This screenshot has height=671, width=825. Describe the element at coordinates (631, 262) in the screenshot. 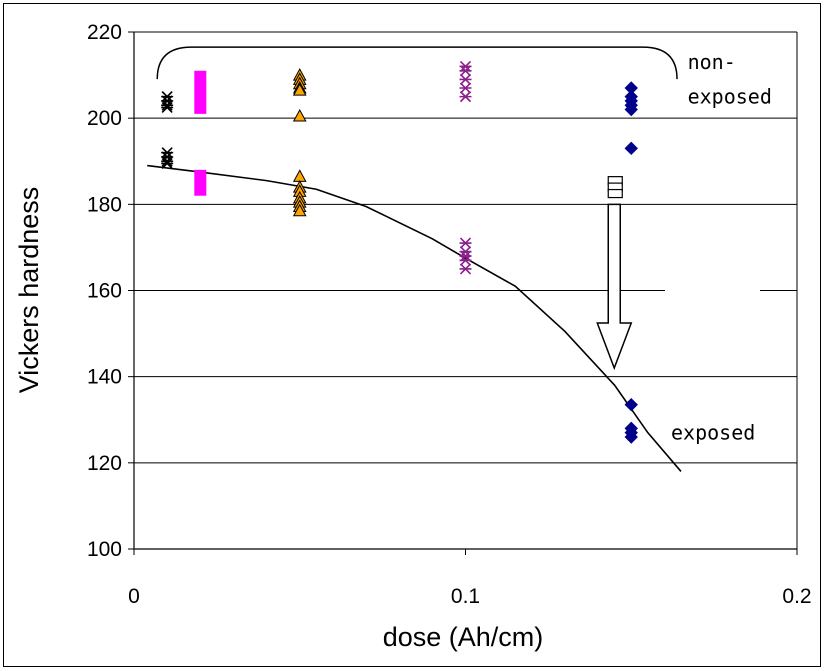

I see `series-diamond` at that location.